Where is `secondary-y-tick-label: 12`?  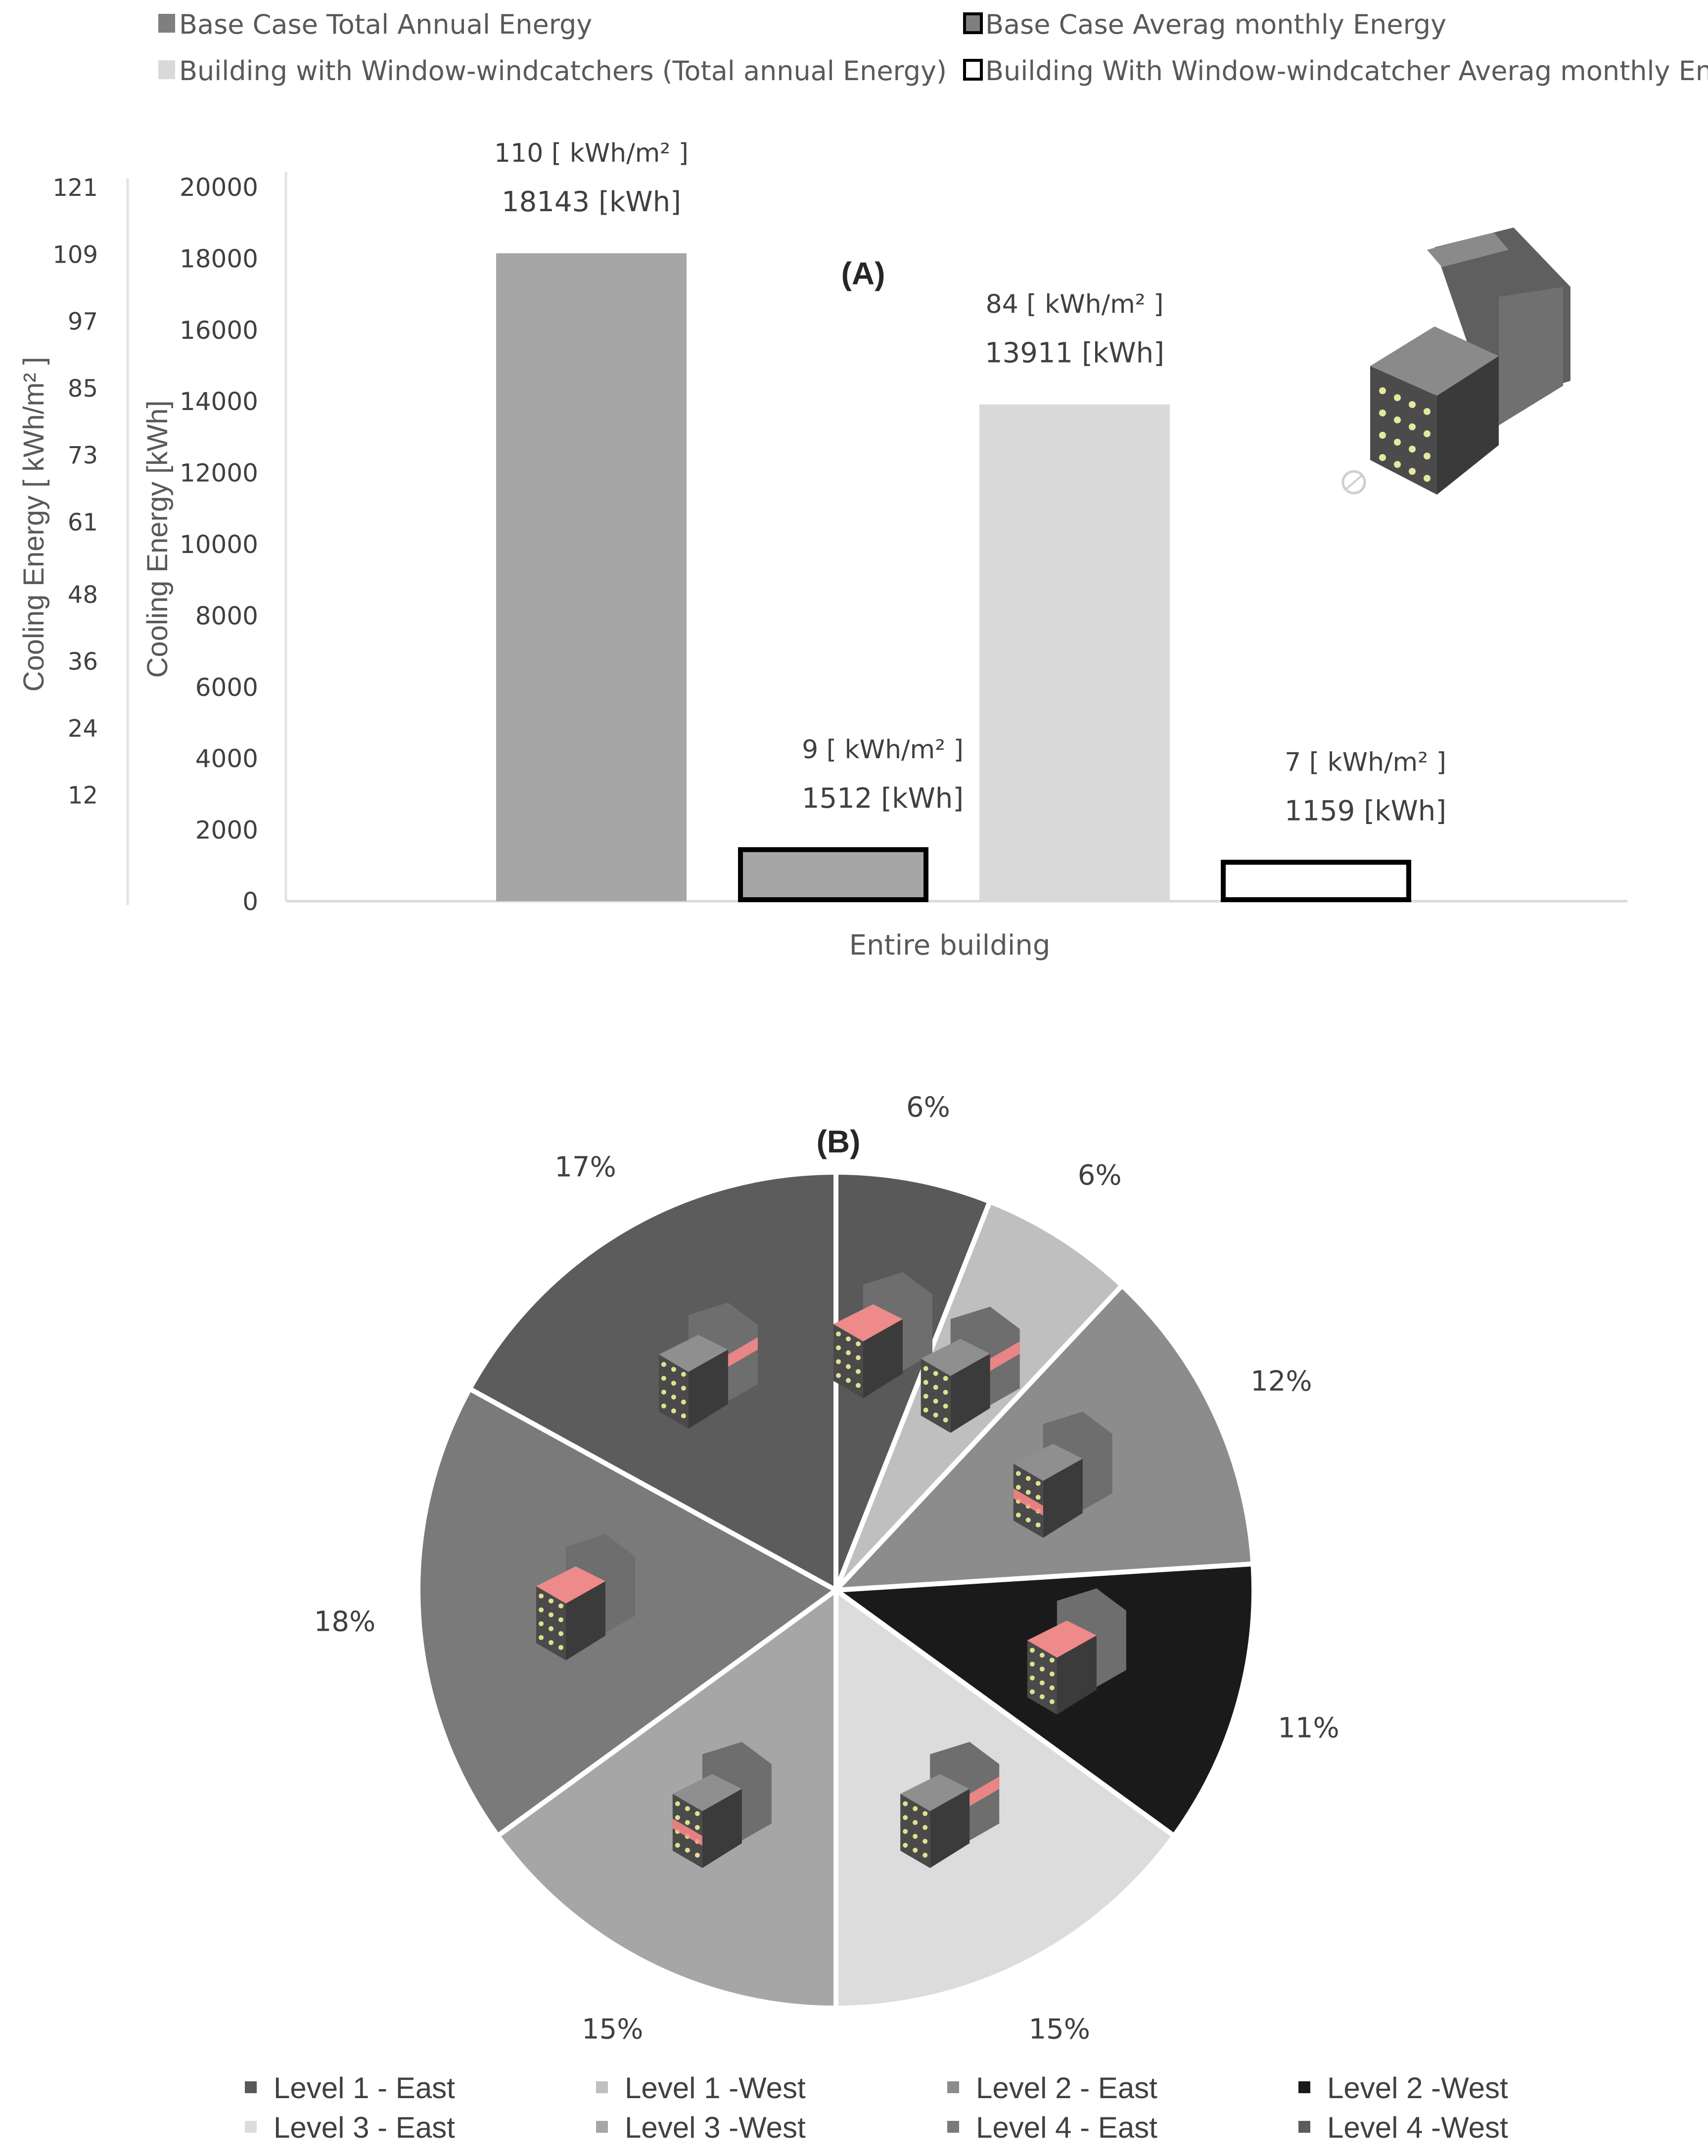
secondary-y-tick-label: 12 is located at coordinates (83, 796).